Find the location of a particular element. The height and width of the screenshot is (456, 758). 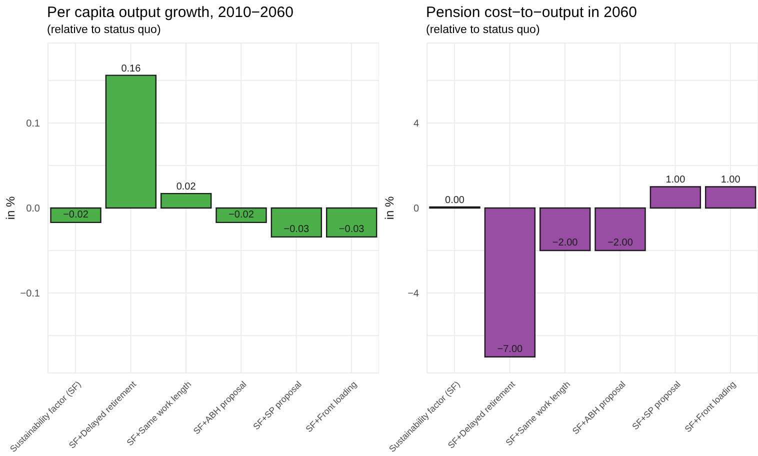

y-tick-label: −0.1 is located at coordinates (30, 294).